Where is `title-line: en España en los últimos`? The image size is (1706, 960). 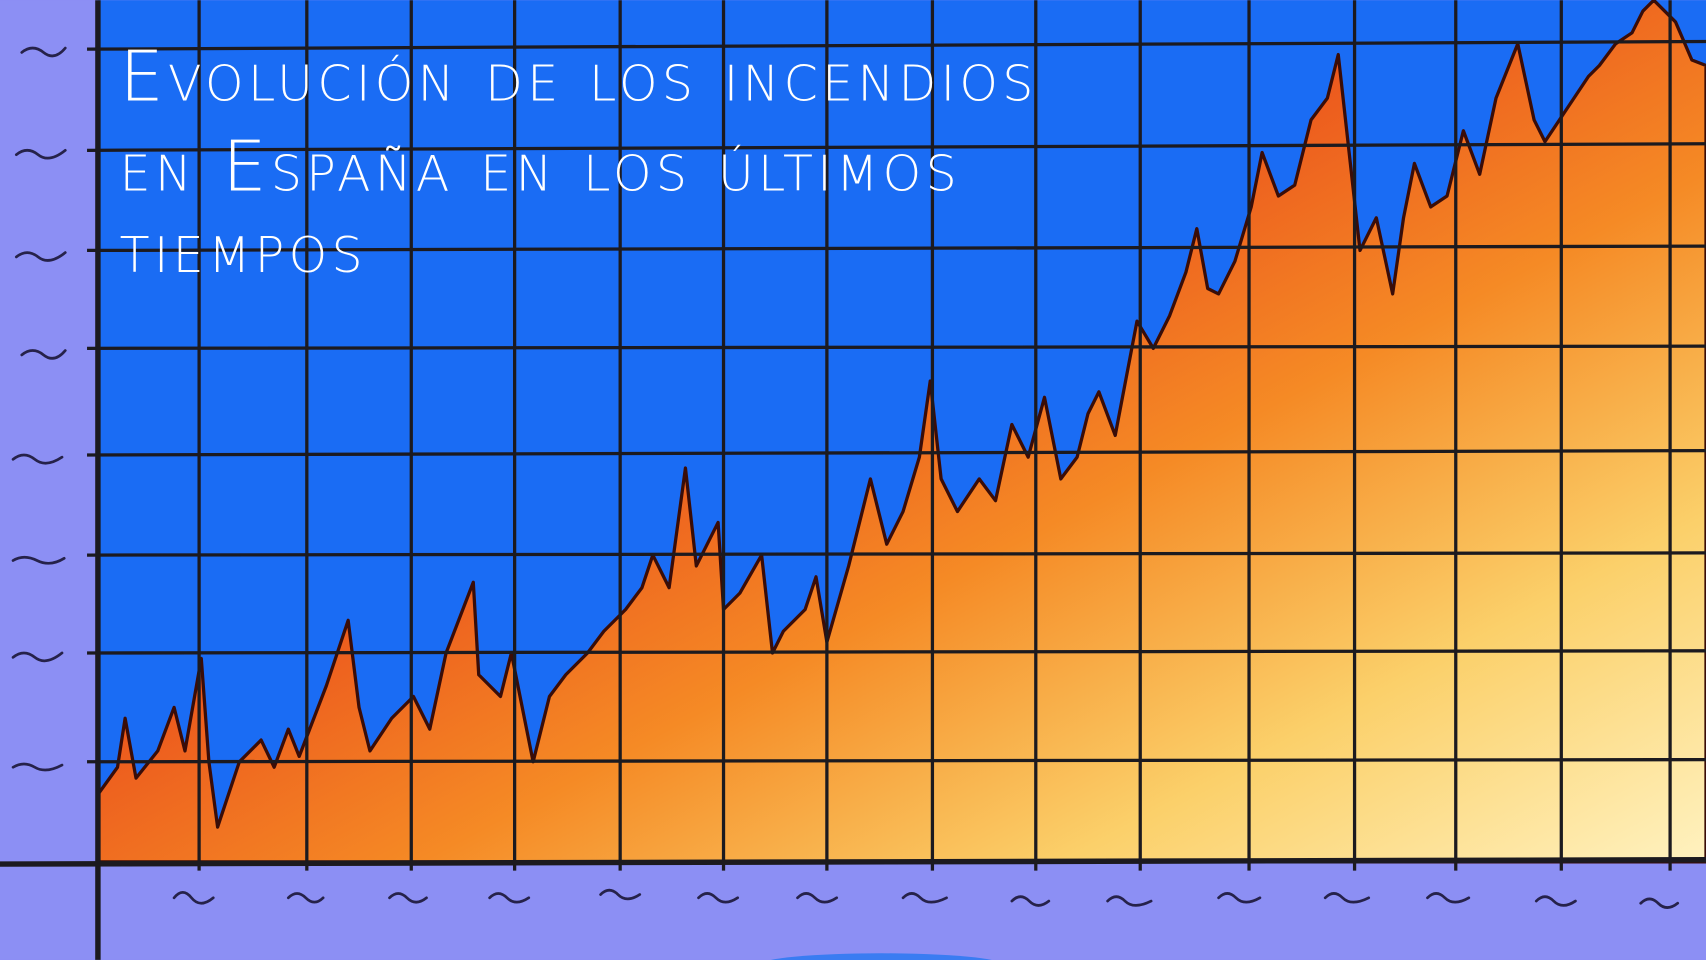 title-line: en España en los últimos is located at coordinates (540, 167).